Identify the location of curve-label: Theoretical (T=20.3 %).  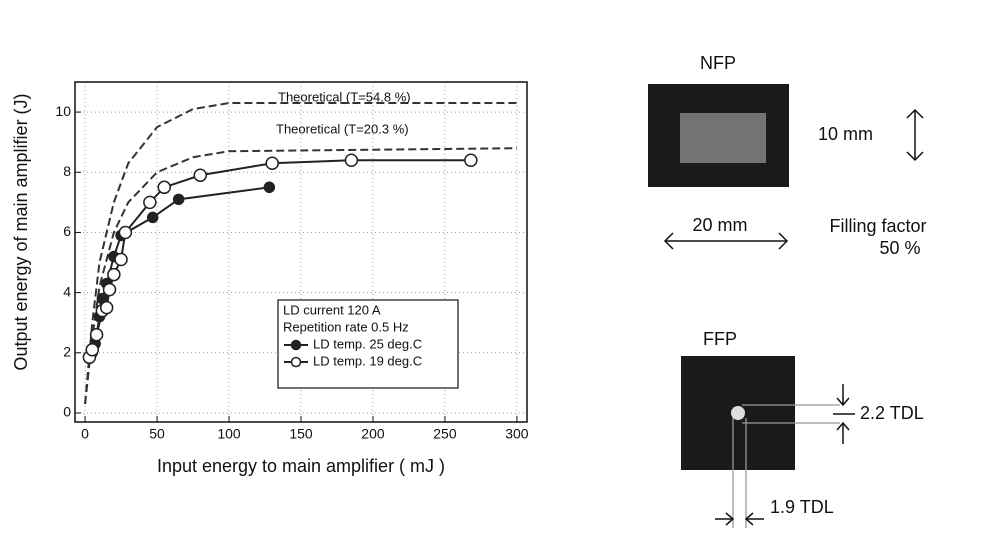
(342, 128).